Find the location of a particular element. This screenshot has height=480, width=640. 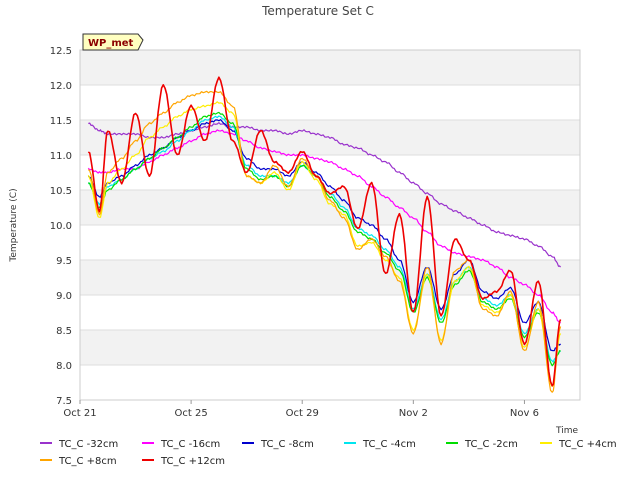

x-axis-title: Time is located at coordinates (566, 431).